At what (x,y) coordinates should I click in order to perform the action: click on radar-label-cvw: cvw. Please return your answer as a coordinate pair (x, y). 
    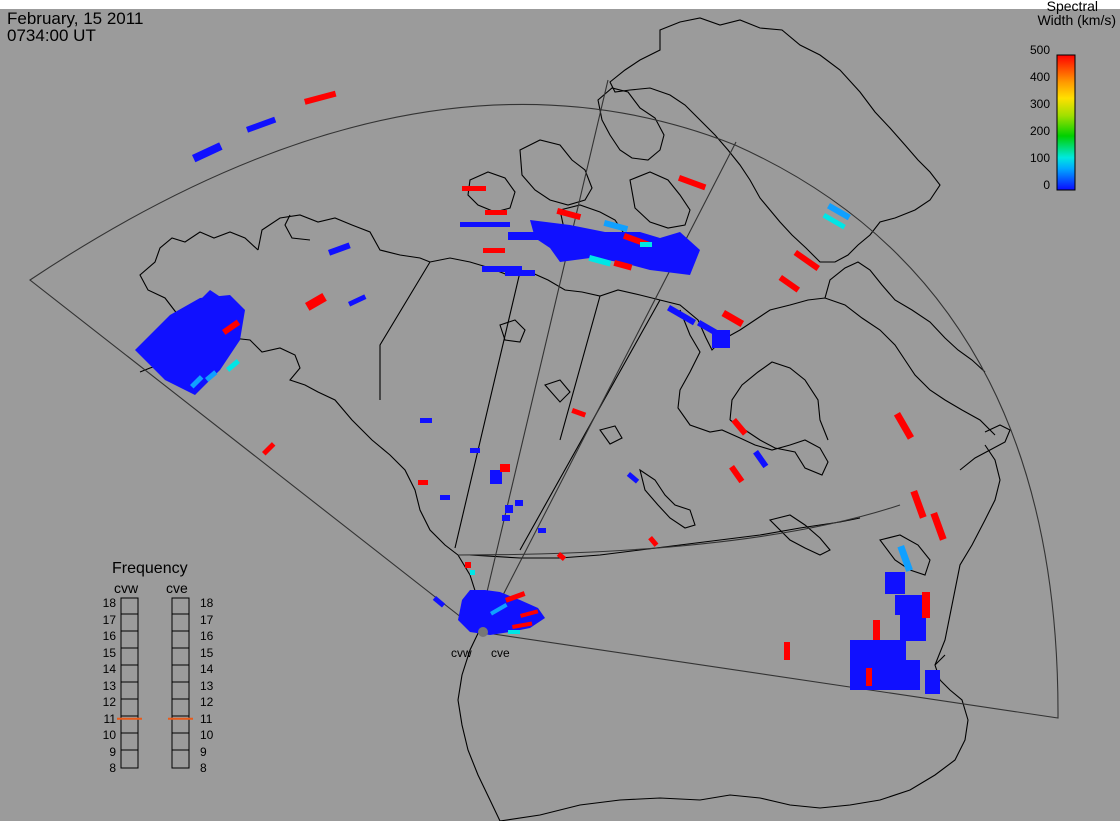
    Looking at the image, I should click on (461, 653).